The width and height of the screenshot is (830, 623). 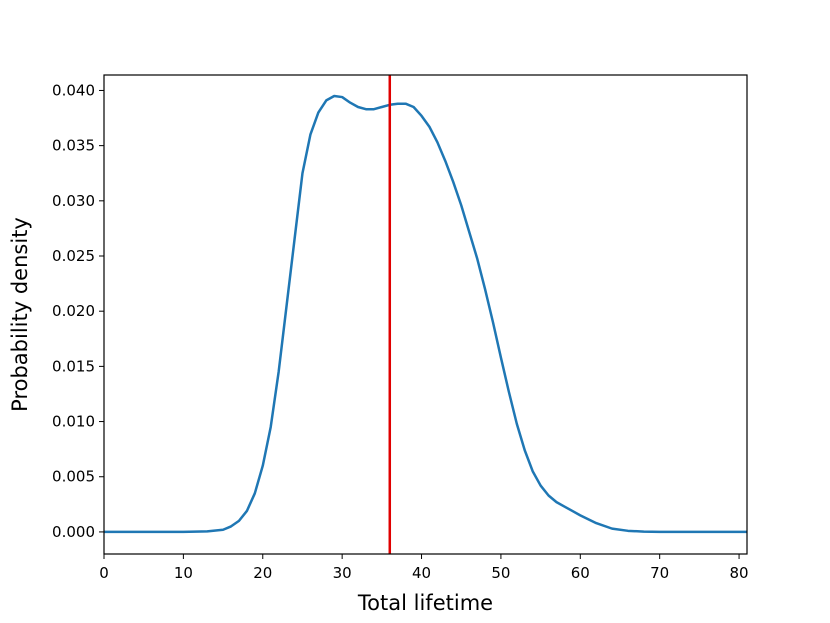 I want to click on x-tick-label: 0, so click(x=104, y=573).